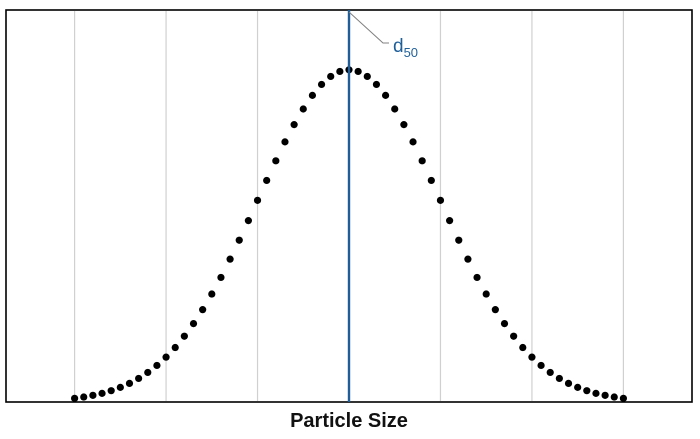 The image size is (700, 439). I want to click on median-leader-line, so click(368, 27).